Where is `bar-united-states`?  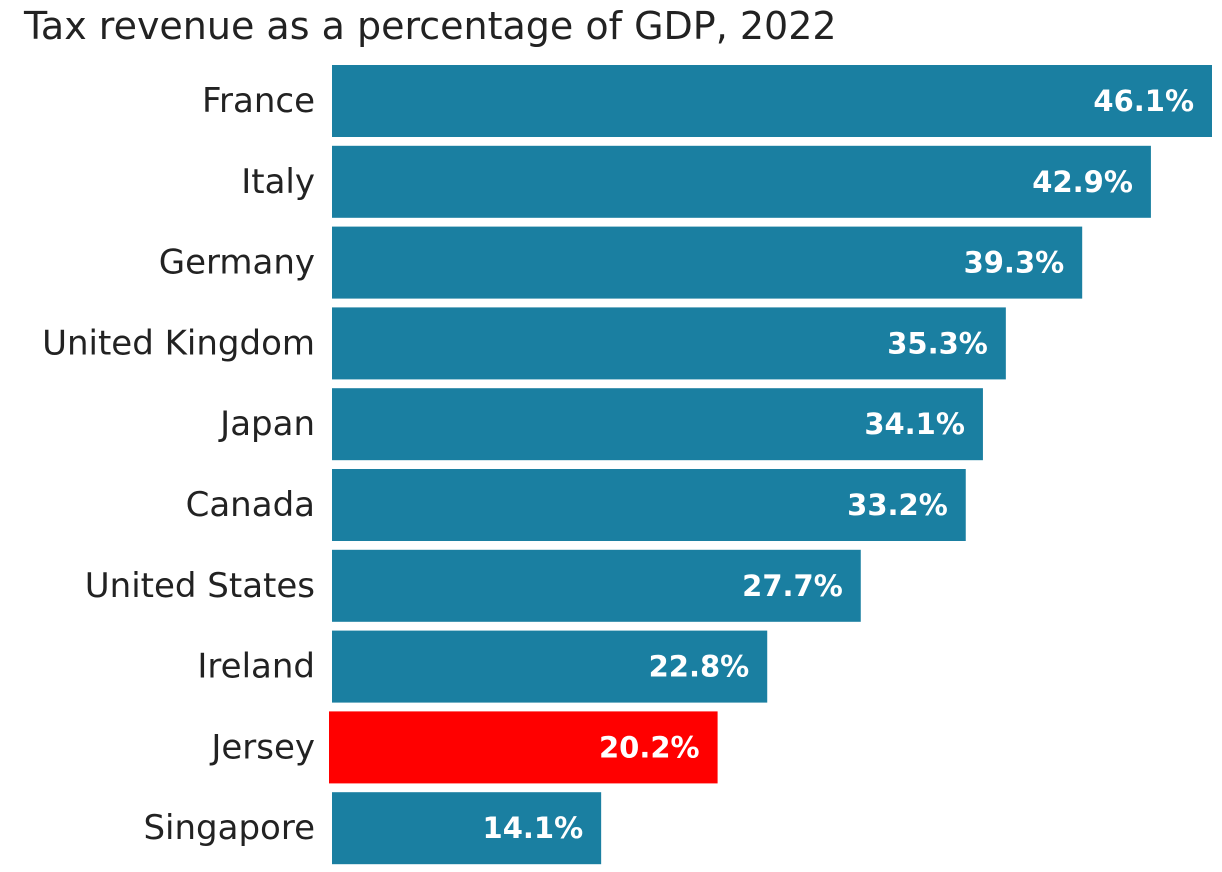
bar-united-states is located at coordinates (596, 585).